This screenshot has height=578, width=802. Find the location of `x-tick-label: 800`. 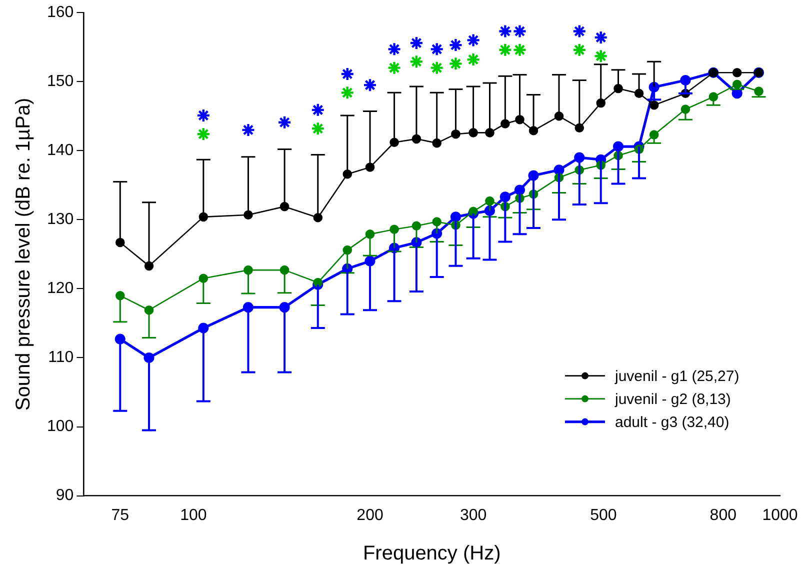

x-tick-label: 800 is located at coordinates (723, 515).